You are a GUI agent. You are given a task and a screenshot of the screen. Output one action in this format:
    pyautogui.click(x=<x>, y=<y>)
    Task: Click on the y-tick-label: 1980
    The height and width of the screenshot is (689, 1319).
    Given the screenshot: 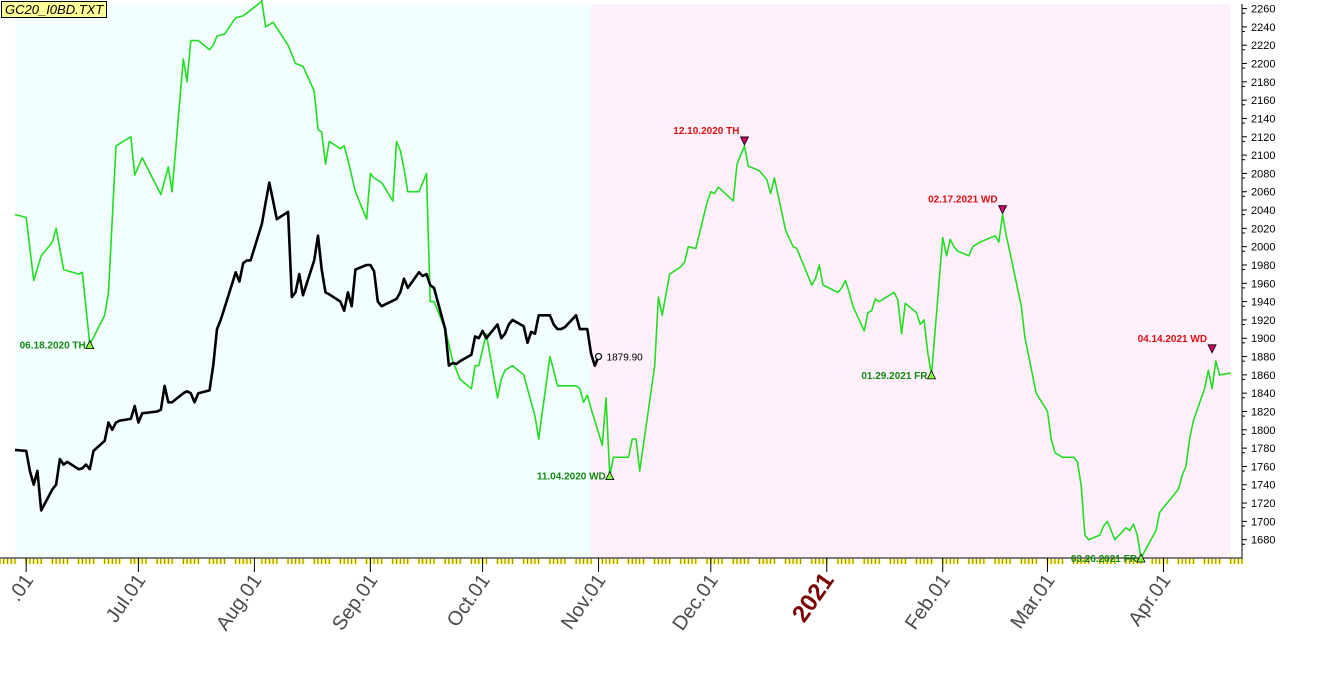 What is the action you would take?
    pyautogui.click(x=1263, y=266)
    